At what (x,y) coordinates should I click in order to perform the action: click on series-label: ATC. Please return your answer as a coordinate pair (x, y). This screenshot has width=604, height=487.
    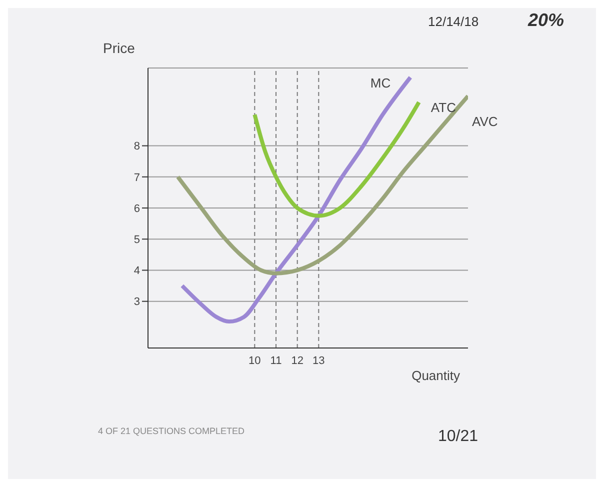
    Looking at the image, I should click on (443, 108).